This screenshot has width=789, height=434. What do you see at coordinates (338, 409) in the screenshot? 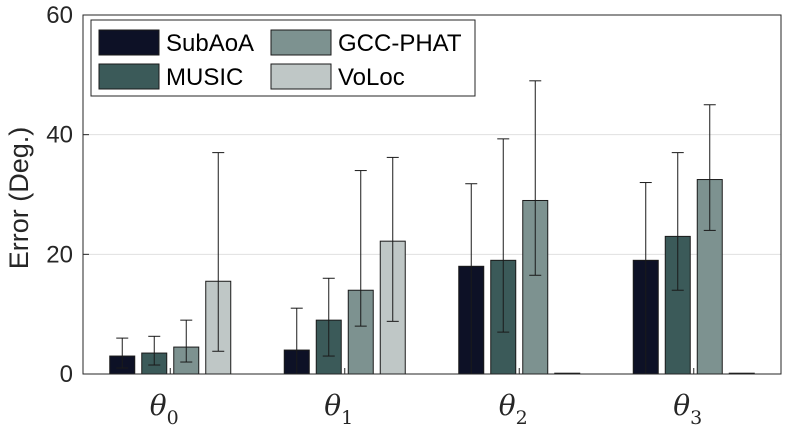
I see `x-tick-label-1: θ1` at bounding box center [338, 409].